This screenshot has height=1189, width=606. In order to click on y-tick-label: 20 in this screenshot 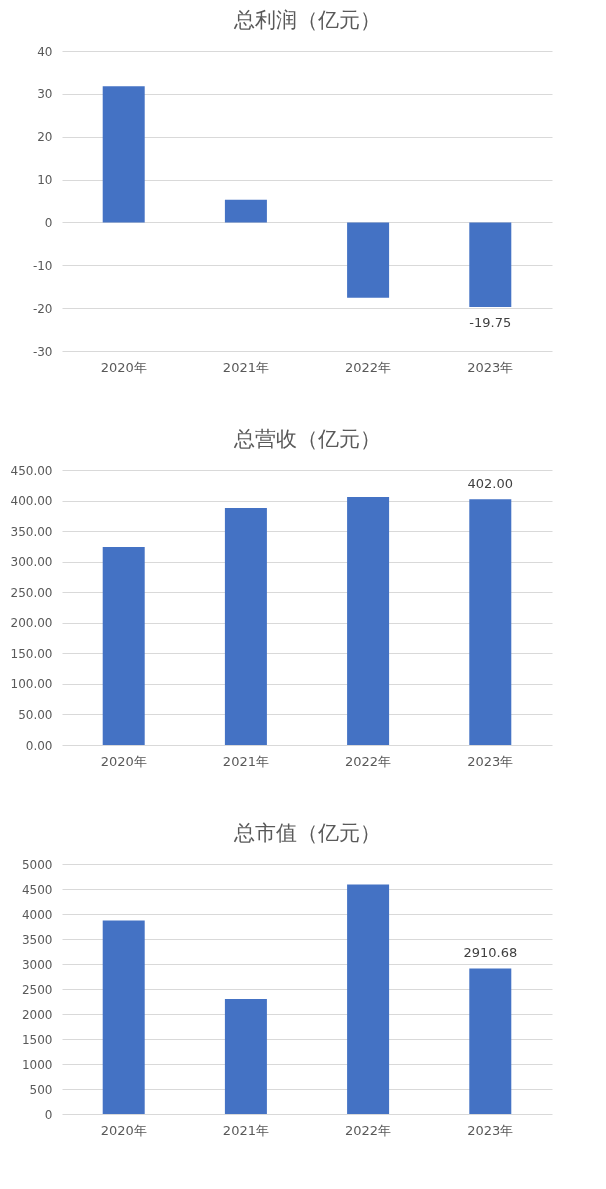, I will do `click(45, 137)`.